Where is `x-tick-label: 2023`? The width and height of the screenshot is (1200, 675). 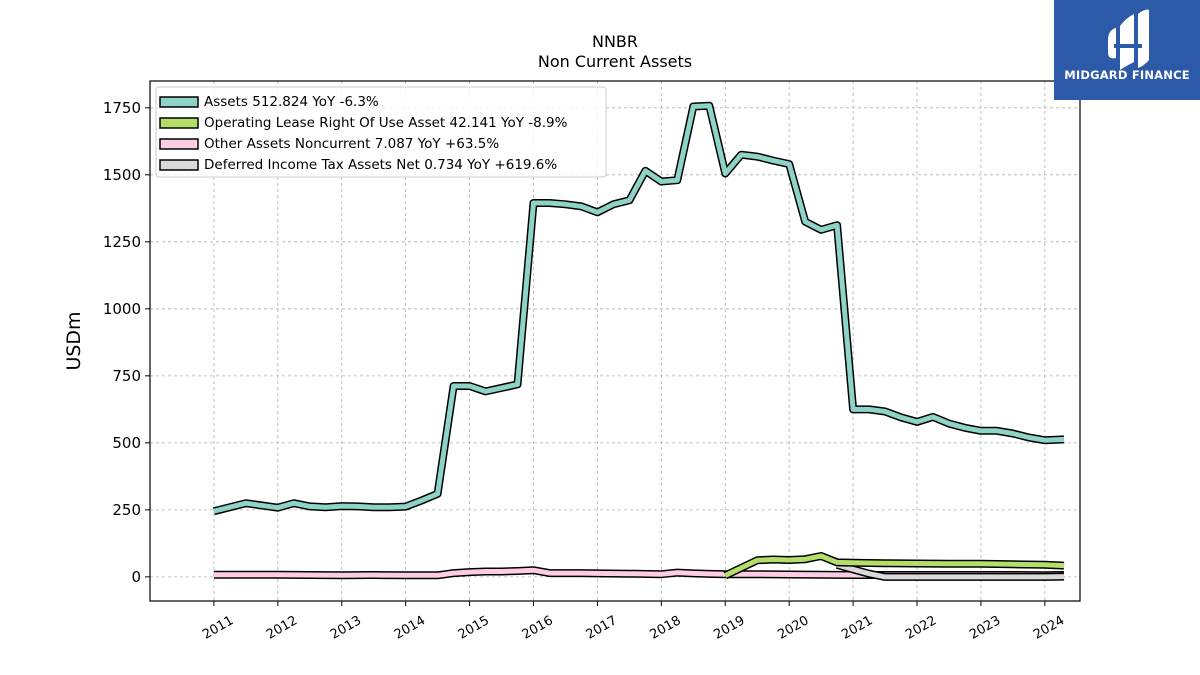
x-tick-label: 2023 is located at coordinates (985, 628).